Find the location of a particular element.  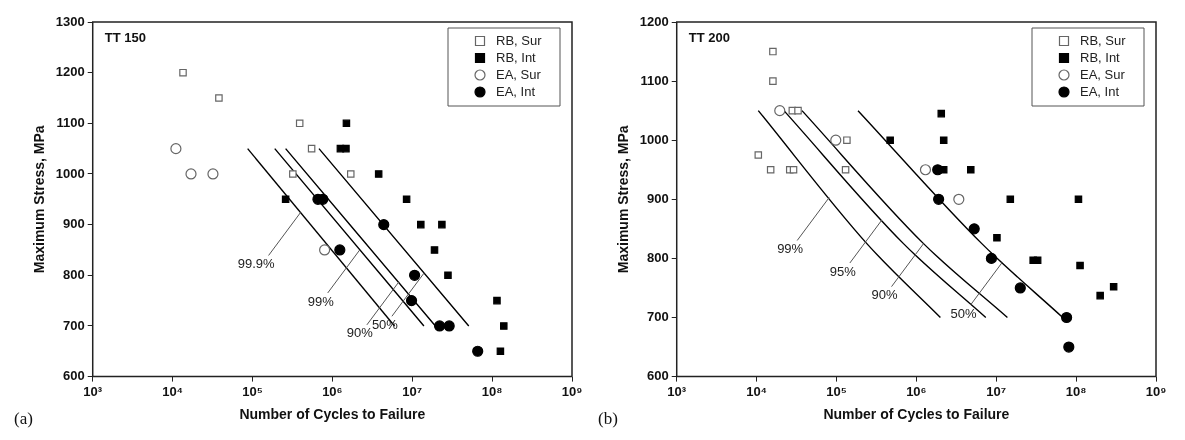

text: (a) is located at coordinates (23, 418).